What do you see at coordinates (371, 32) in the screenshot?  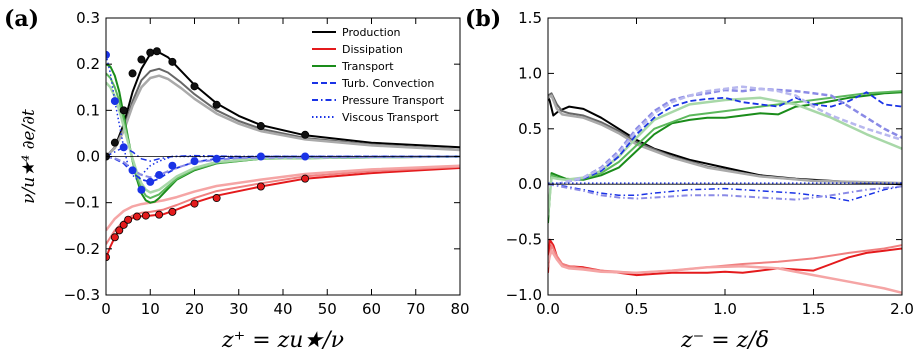 I see `legend-label: Production` at bounding box center [371, 32].